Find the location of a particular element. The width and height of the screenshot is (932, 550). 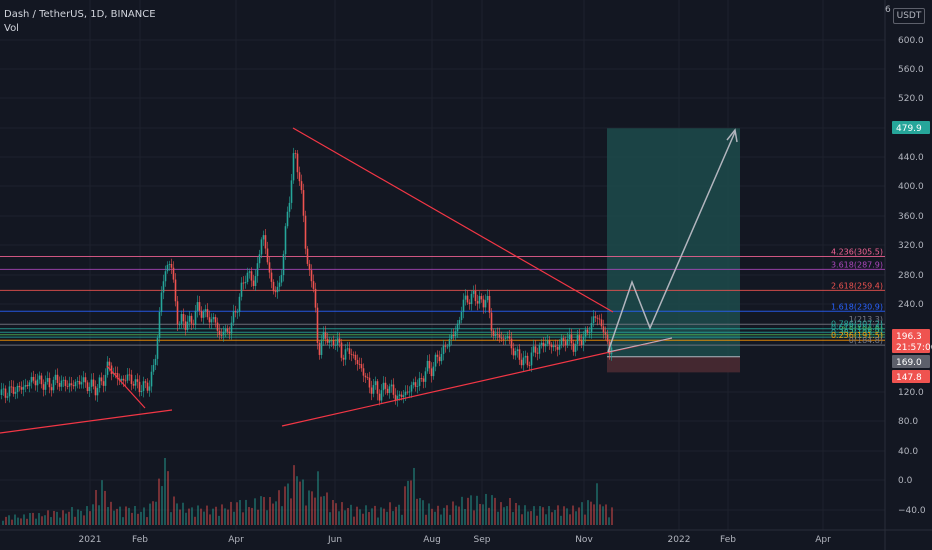

fib-label: 0.786(207.2) is located at coordinates (857, 324).